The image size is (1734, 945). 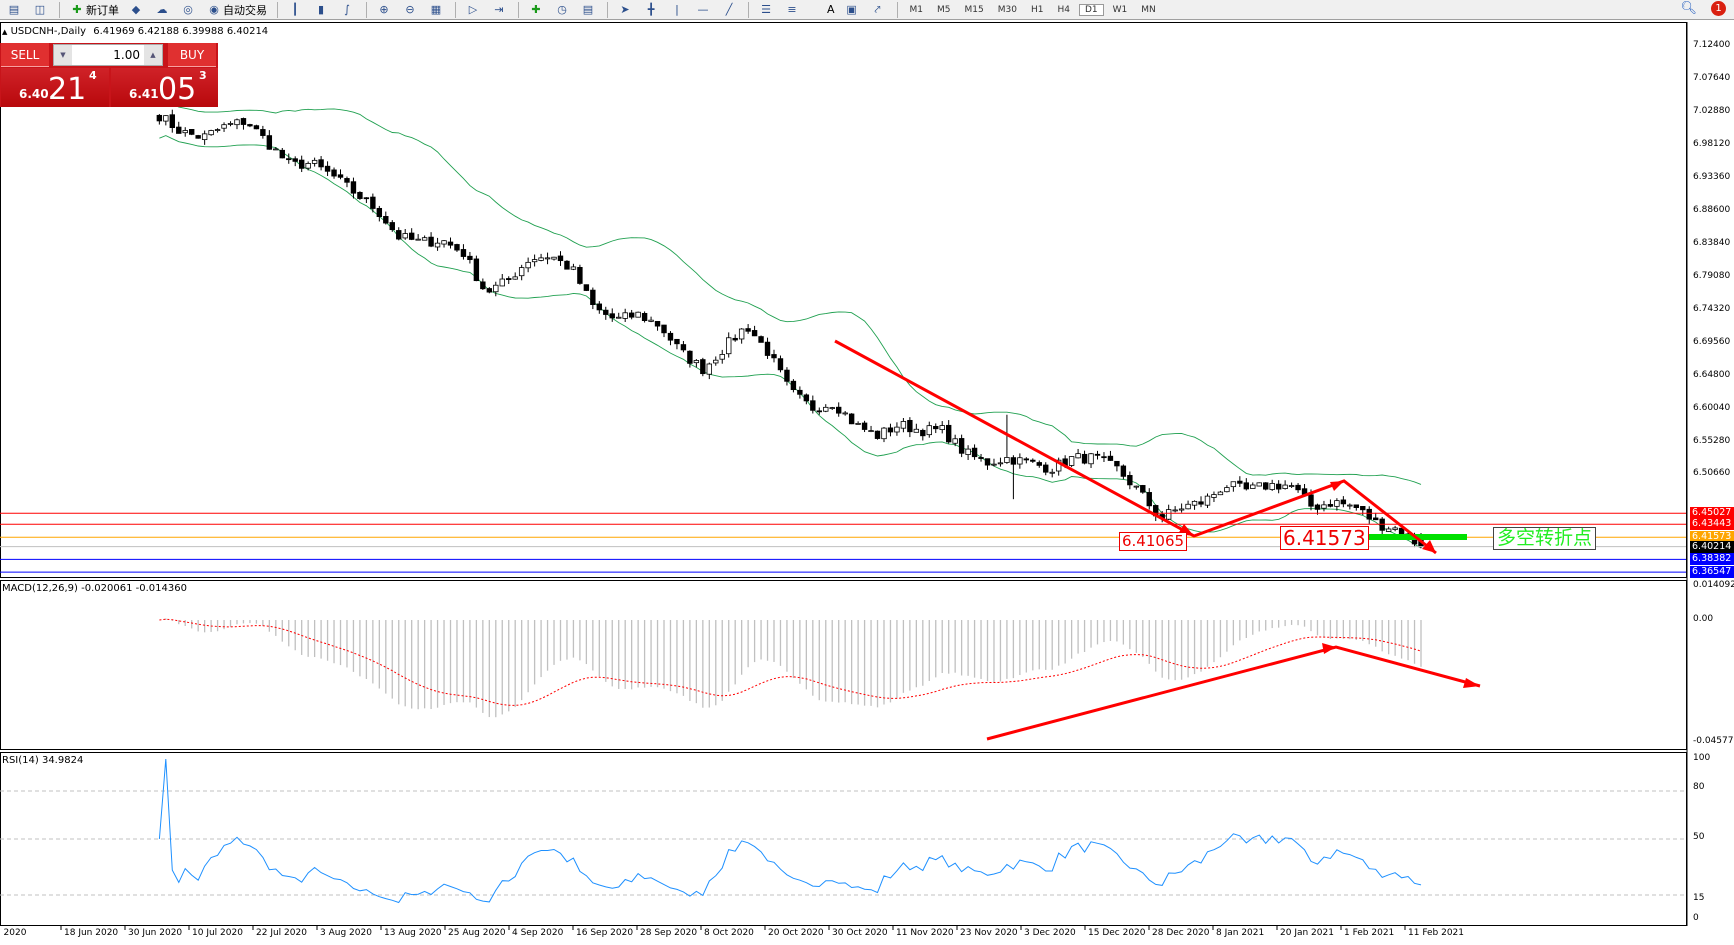 What do you see at coordinates (853, 10) in the screenshot?
I see `text-label-button: ▣` at bounding box center [853, 10].